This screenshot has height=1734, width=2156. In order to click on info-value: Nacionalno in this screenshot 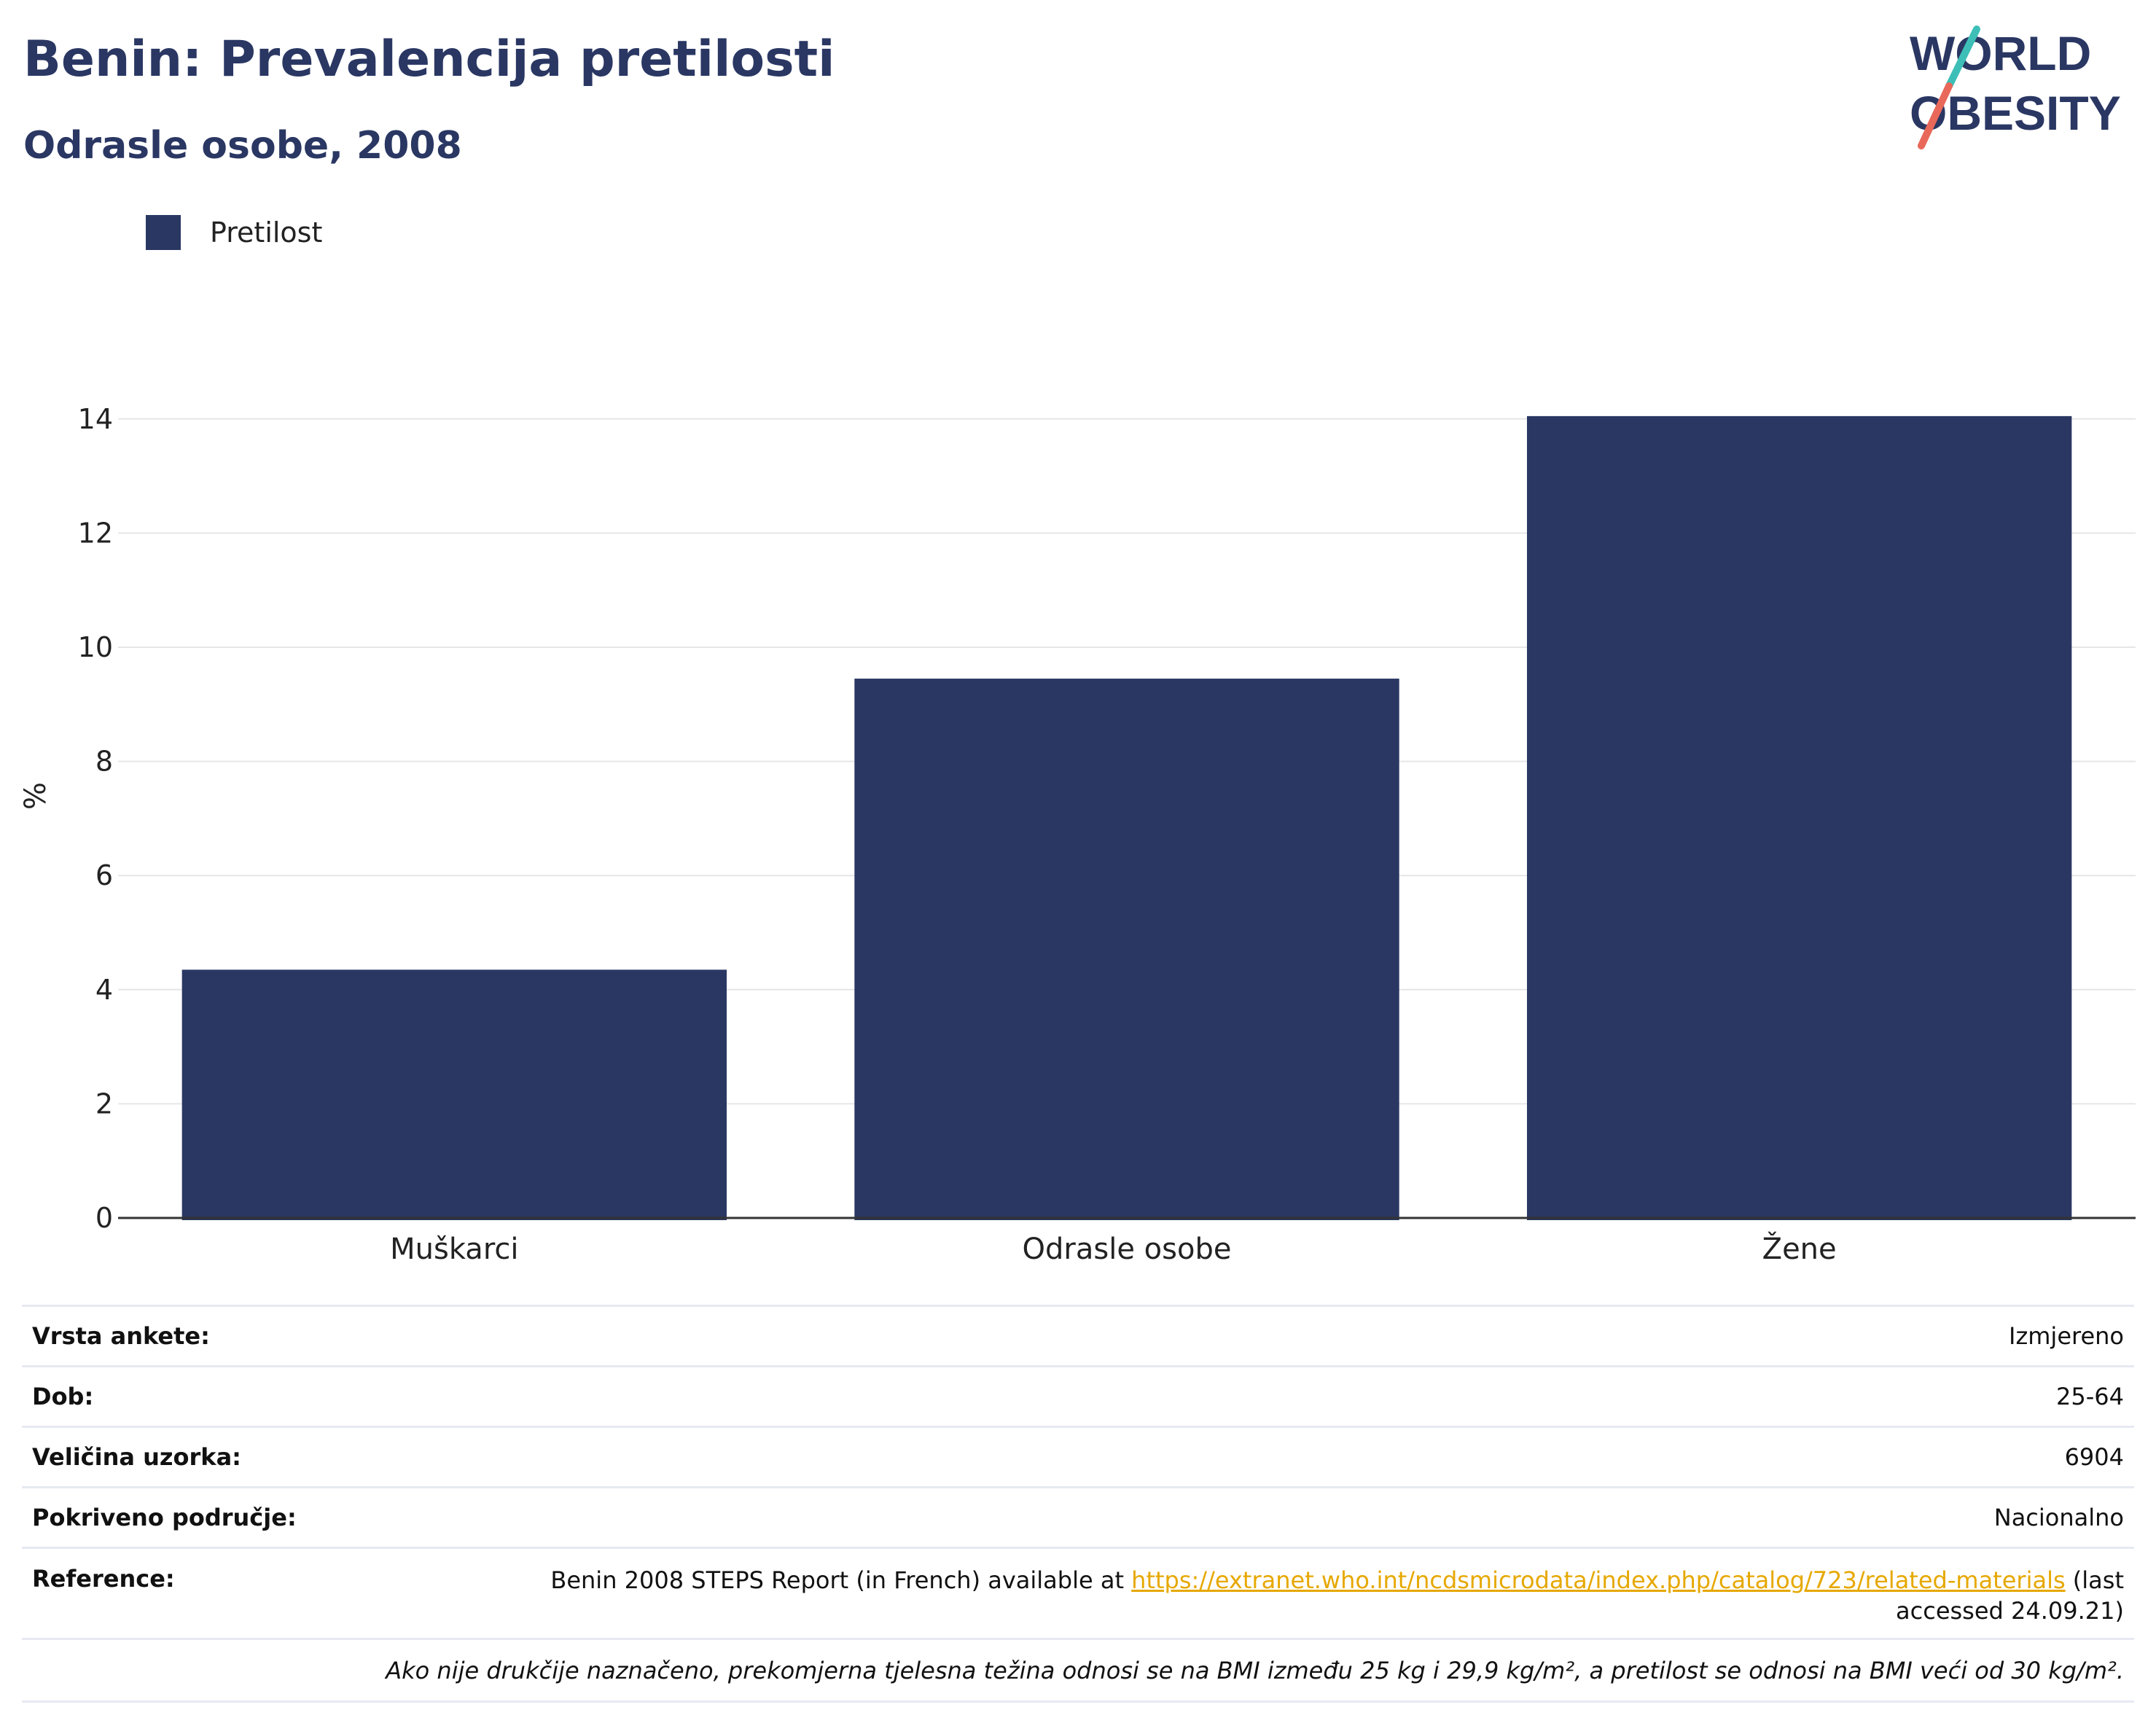, I will do `click(2058, 1517)`.